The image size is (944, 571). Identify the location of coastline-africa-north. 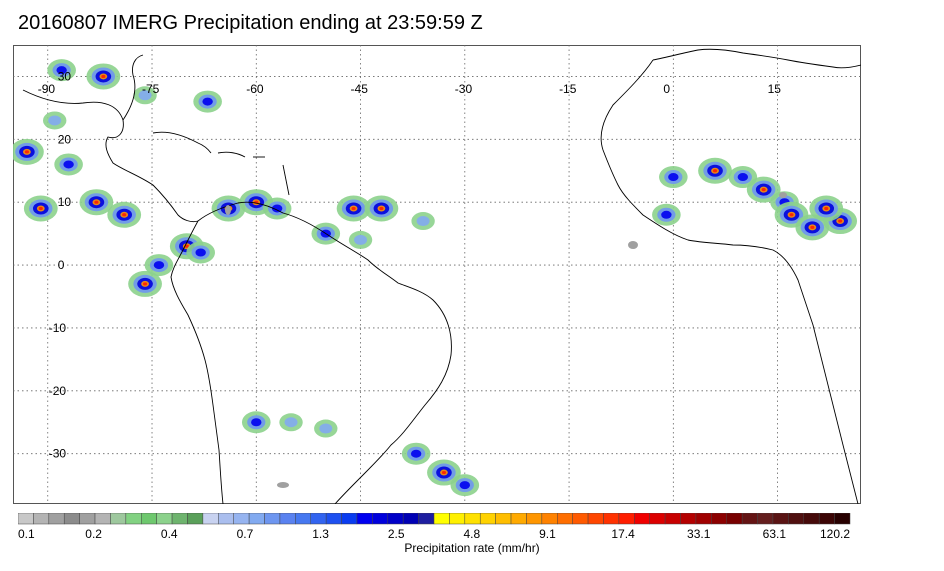
(756, 58).